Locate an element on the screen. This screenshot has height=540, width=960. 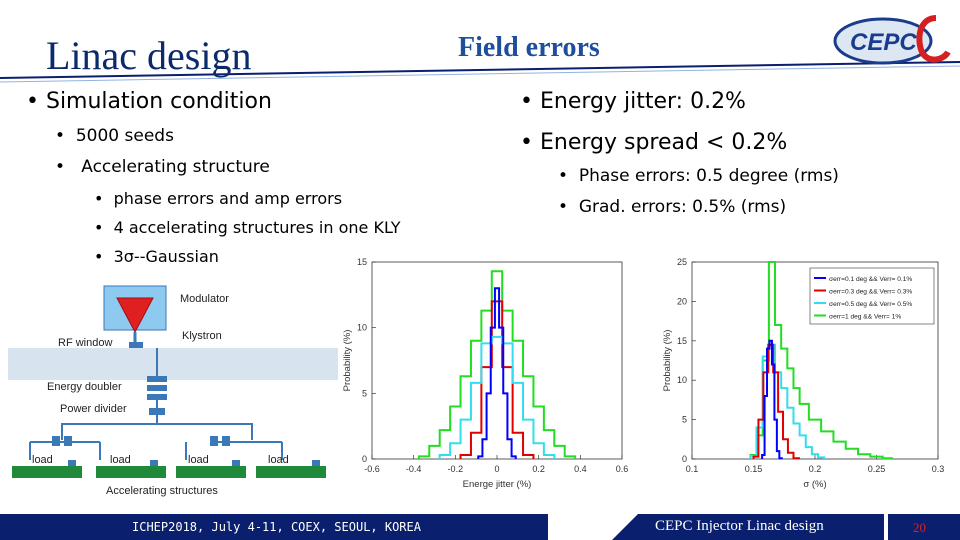
energy-doubler-label: Energy doubler is located at coordinates (84, 387).